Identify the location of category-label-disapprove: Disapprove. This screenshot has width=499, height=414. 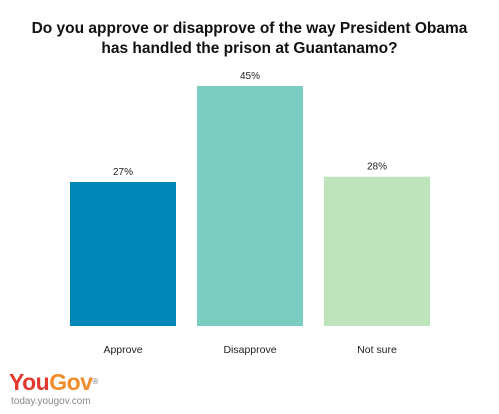
(249, 350).